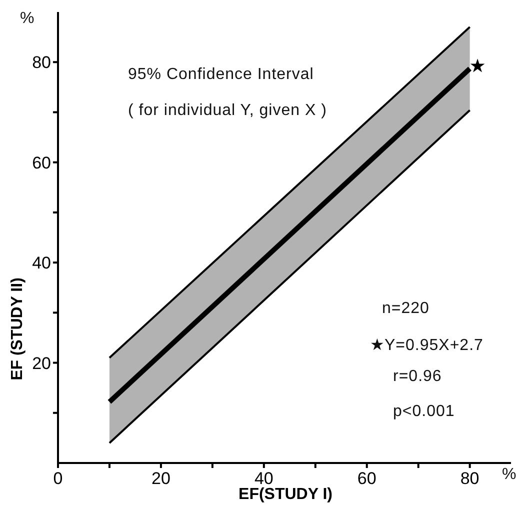 This screenshot has height=511, width=521. What do you see at coordinates (264, 478) in the screenshot?
I see `x-tick-label: 40` at bounding box center [264, 478].